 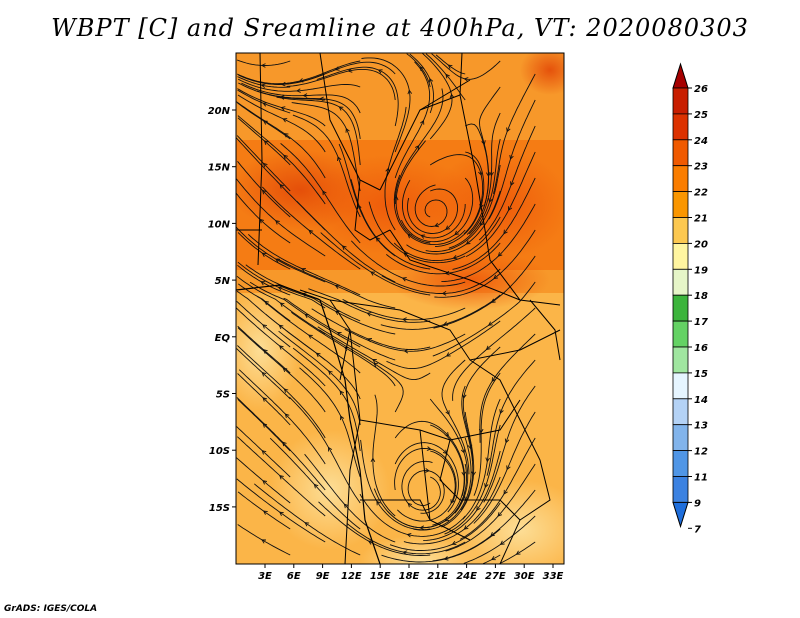 What do you see at coordinates (466, 576) in the screenshot?
I see `lon-label: 24E` at bounding box center [466, 576].